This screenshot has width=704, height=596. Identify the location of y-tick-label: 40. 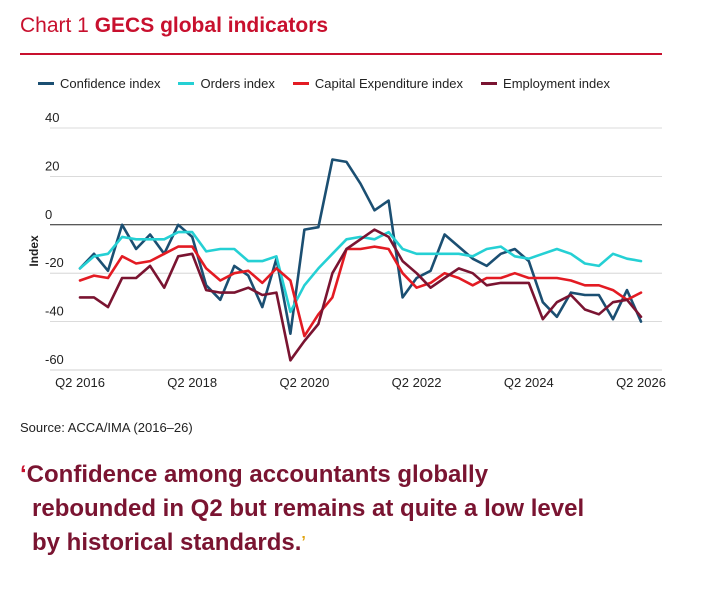
(52, 117).